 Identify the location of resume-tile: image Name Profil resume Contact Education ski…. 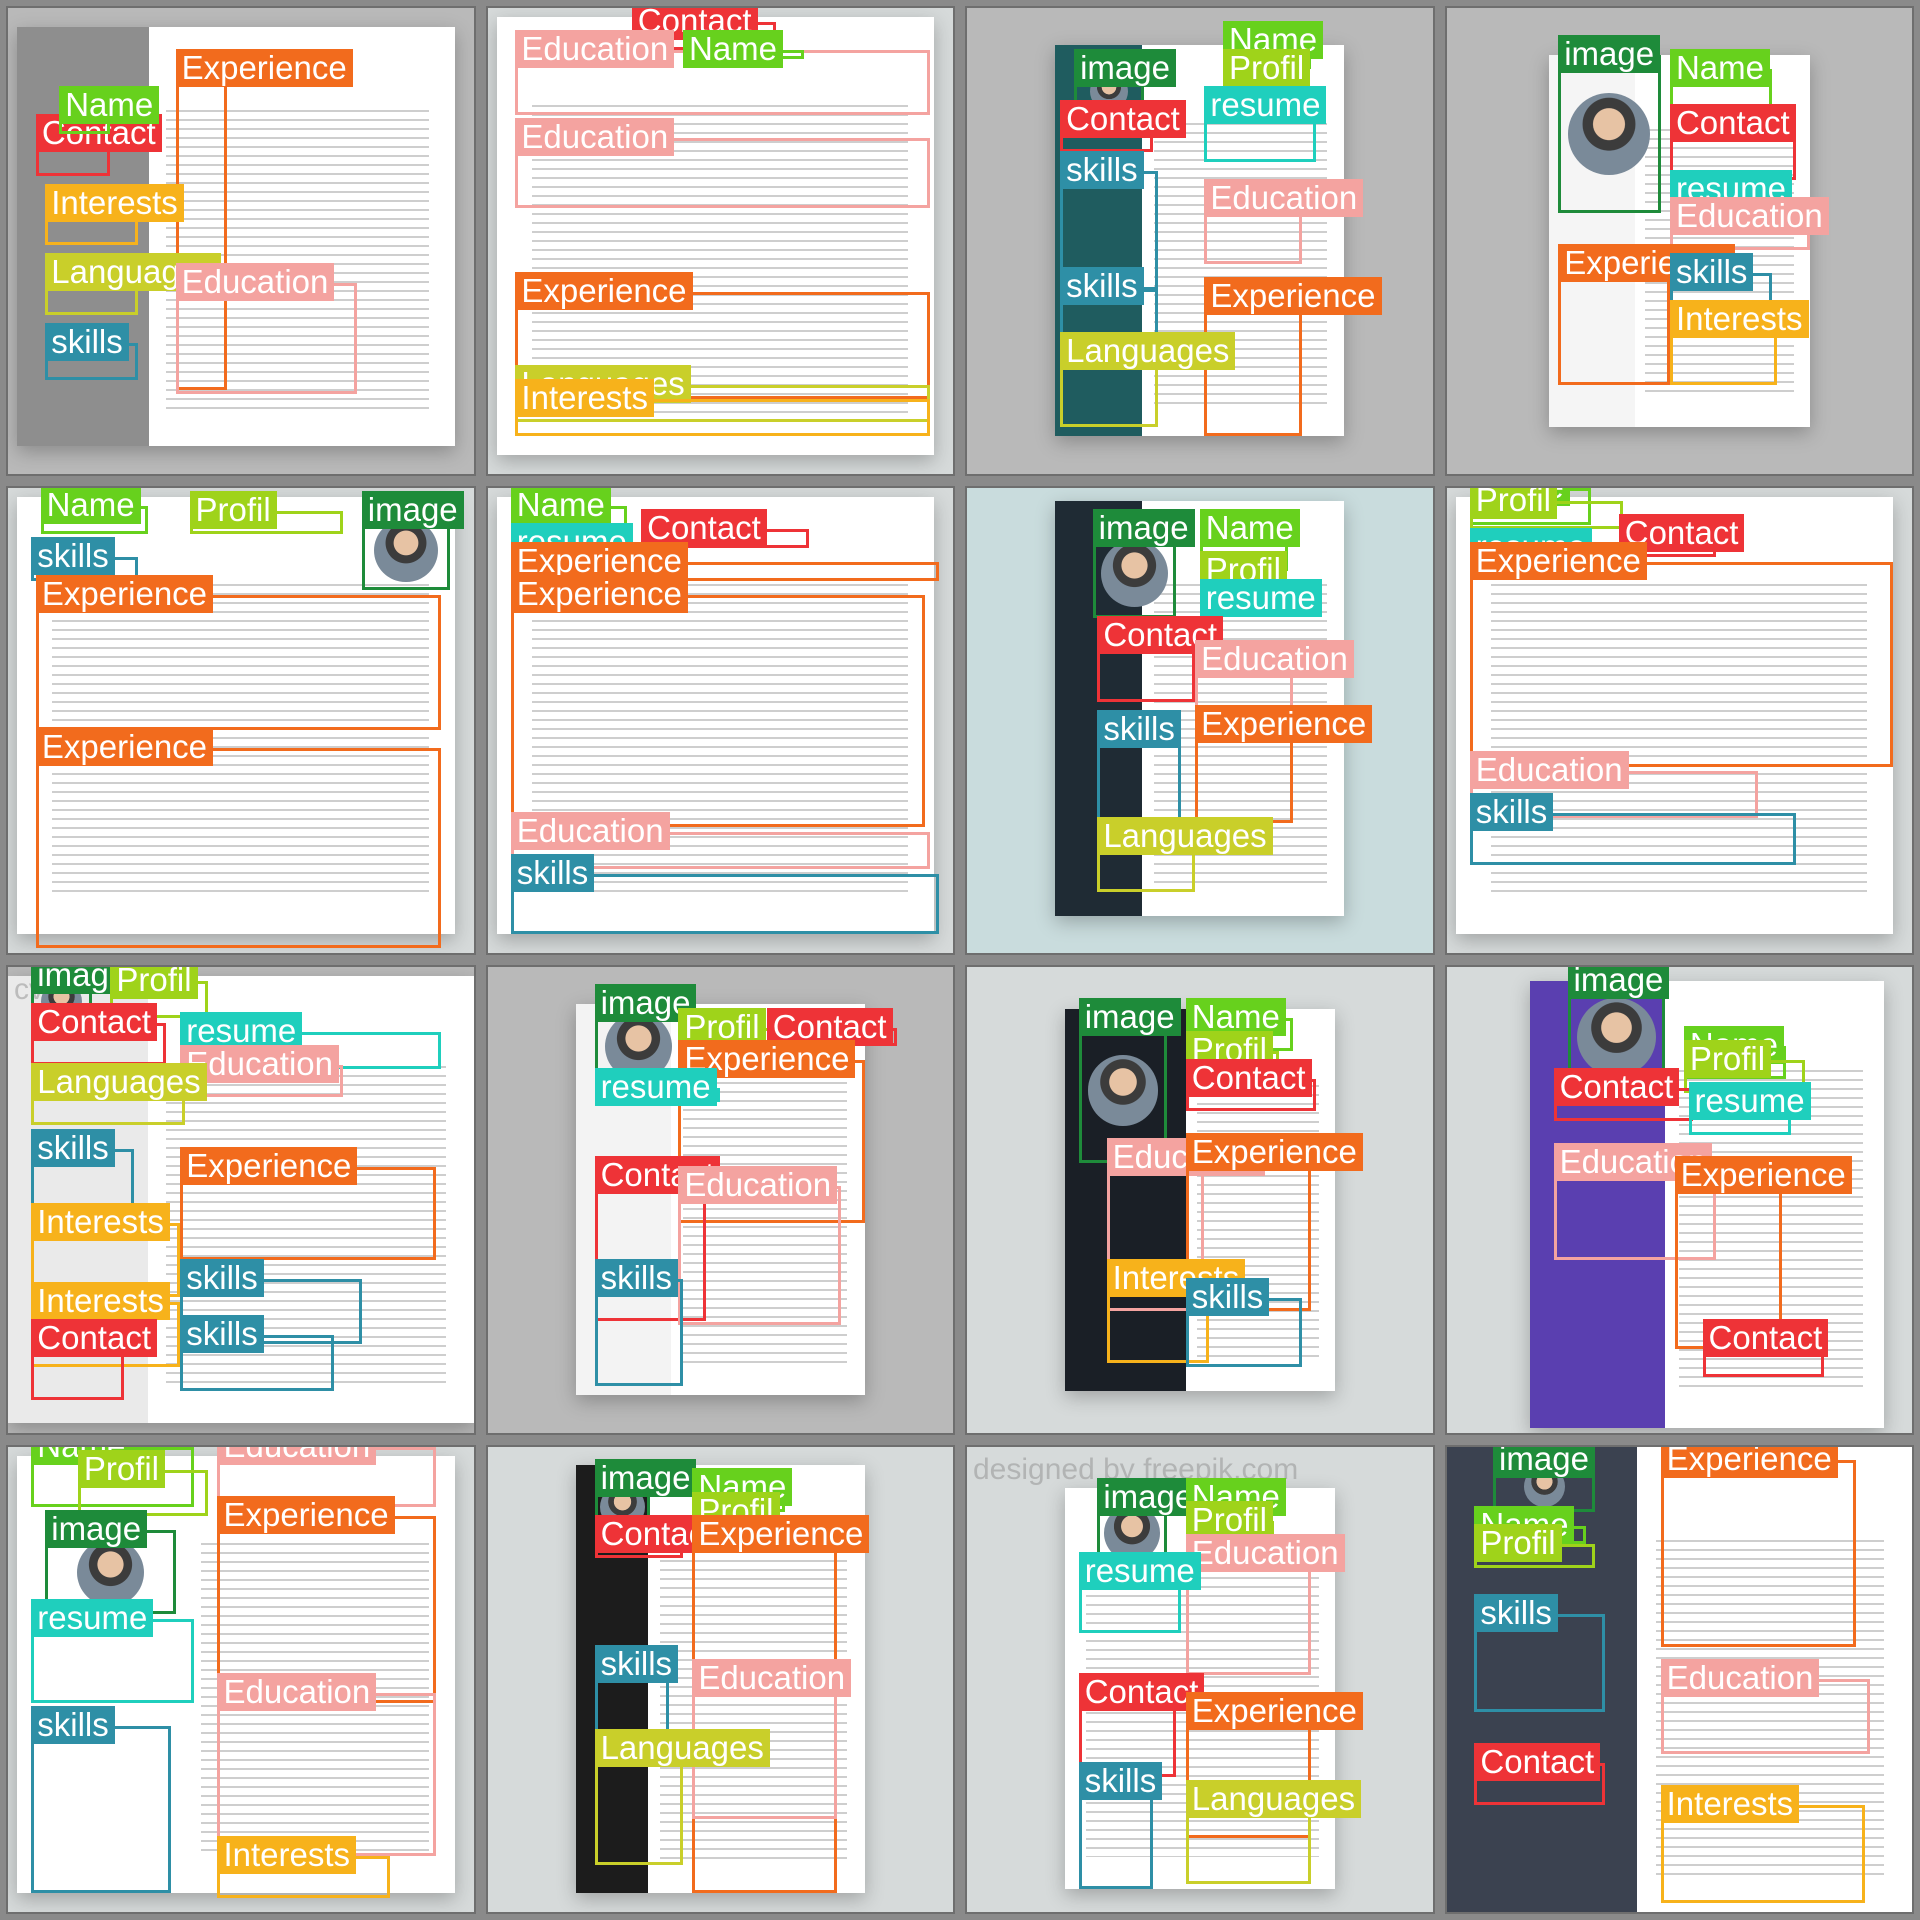
(1200, 720).